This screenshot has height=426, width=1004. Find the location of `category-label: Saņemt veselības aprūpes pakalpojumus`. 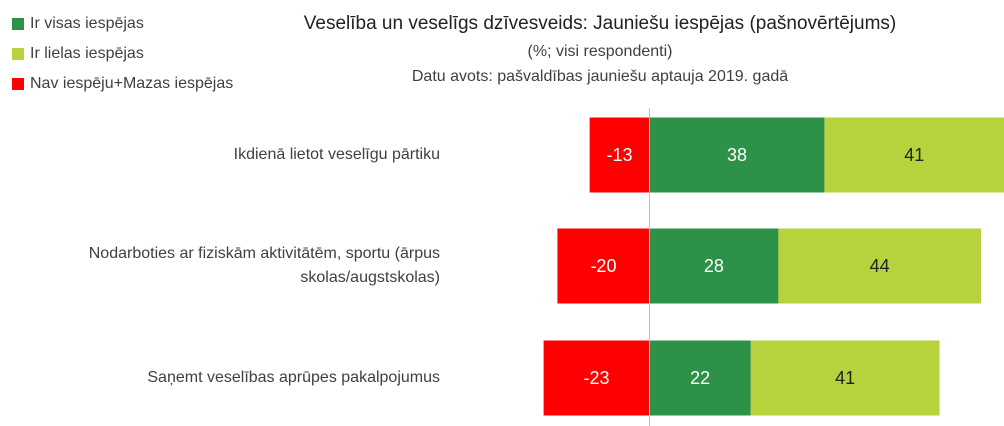

category-label: Saņemt veselības aprūpes pakalpojumus is located at coordinates (293, 377).